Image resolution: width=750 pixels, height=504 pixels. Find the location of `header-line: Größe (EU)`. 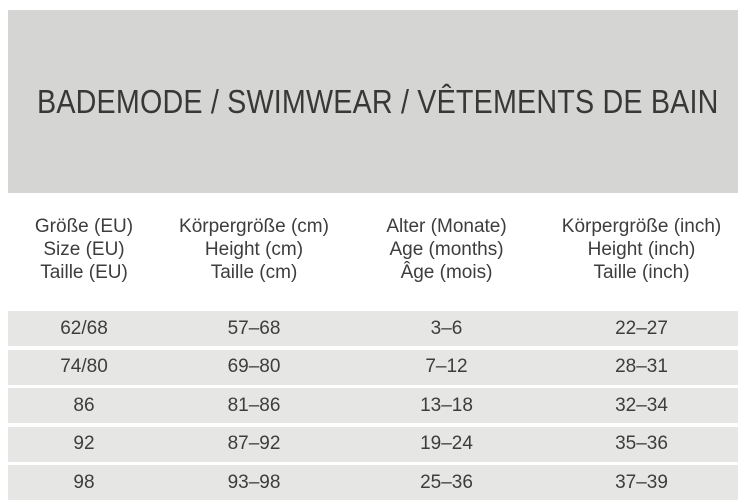

header-line: Größe (EU) is located at coordinates (84, 226).